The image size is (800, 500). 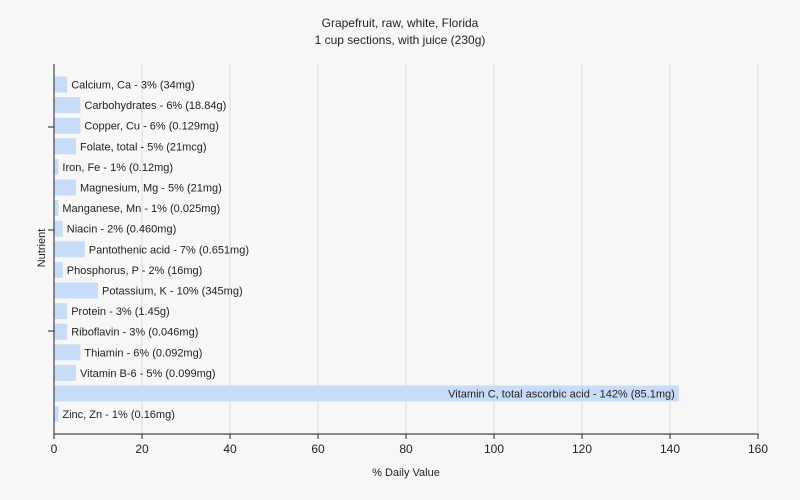 I want to click on bar-label: Protein - 3% (1.45g), so click(x=120, y=312).